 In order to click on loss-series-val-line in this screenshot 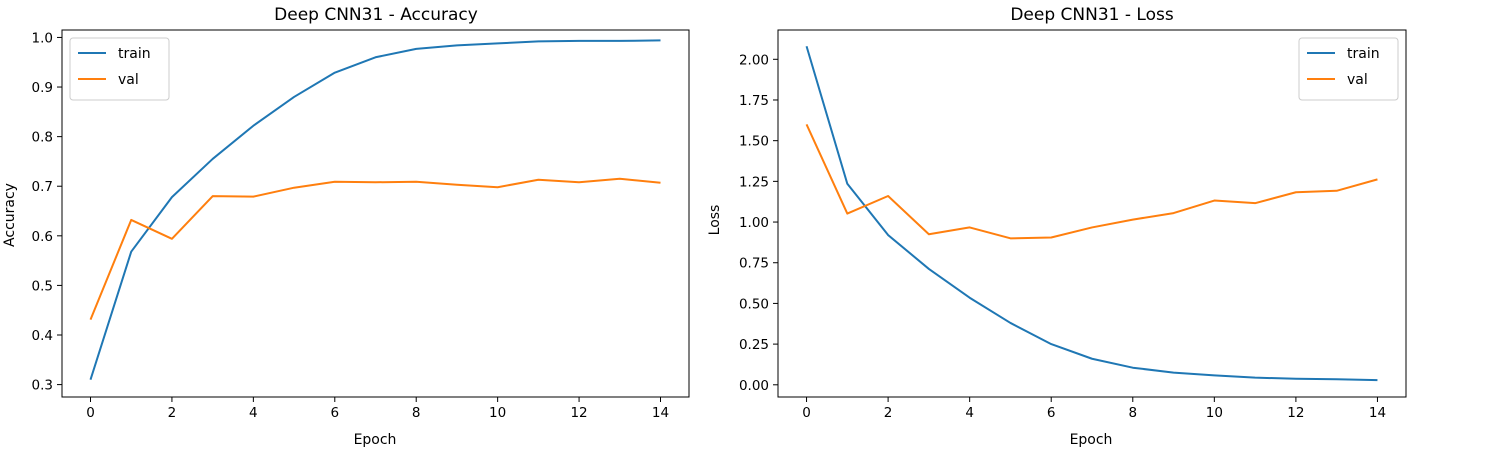, I will do `click(1091, 181)`.